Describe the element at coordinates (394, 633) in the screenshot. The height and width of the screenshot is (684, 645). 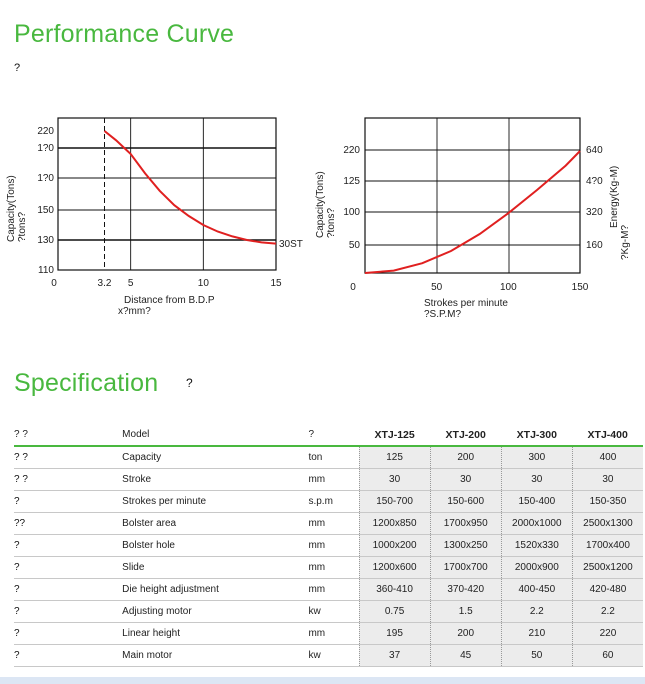
I see `row-value: 195` at that location.